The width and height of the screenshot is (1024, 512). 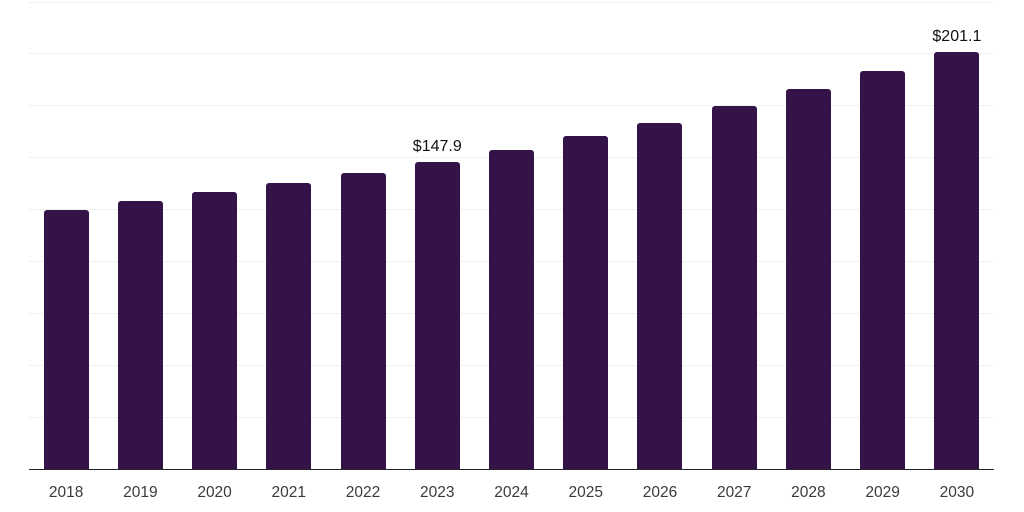 What do you see at coordinates (140, 335) in the screenshot?
I see `bar-2019` at bounding box center [140, 335].